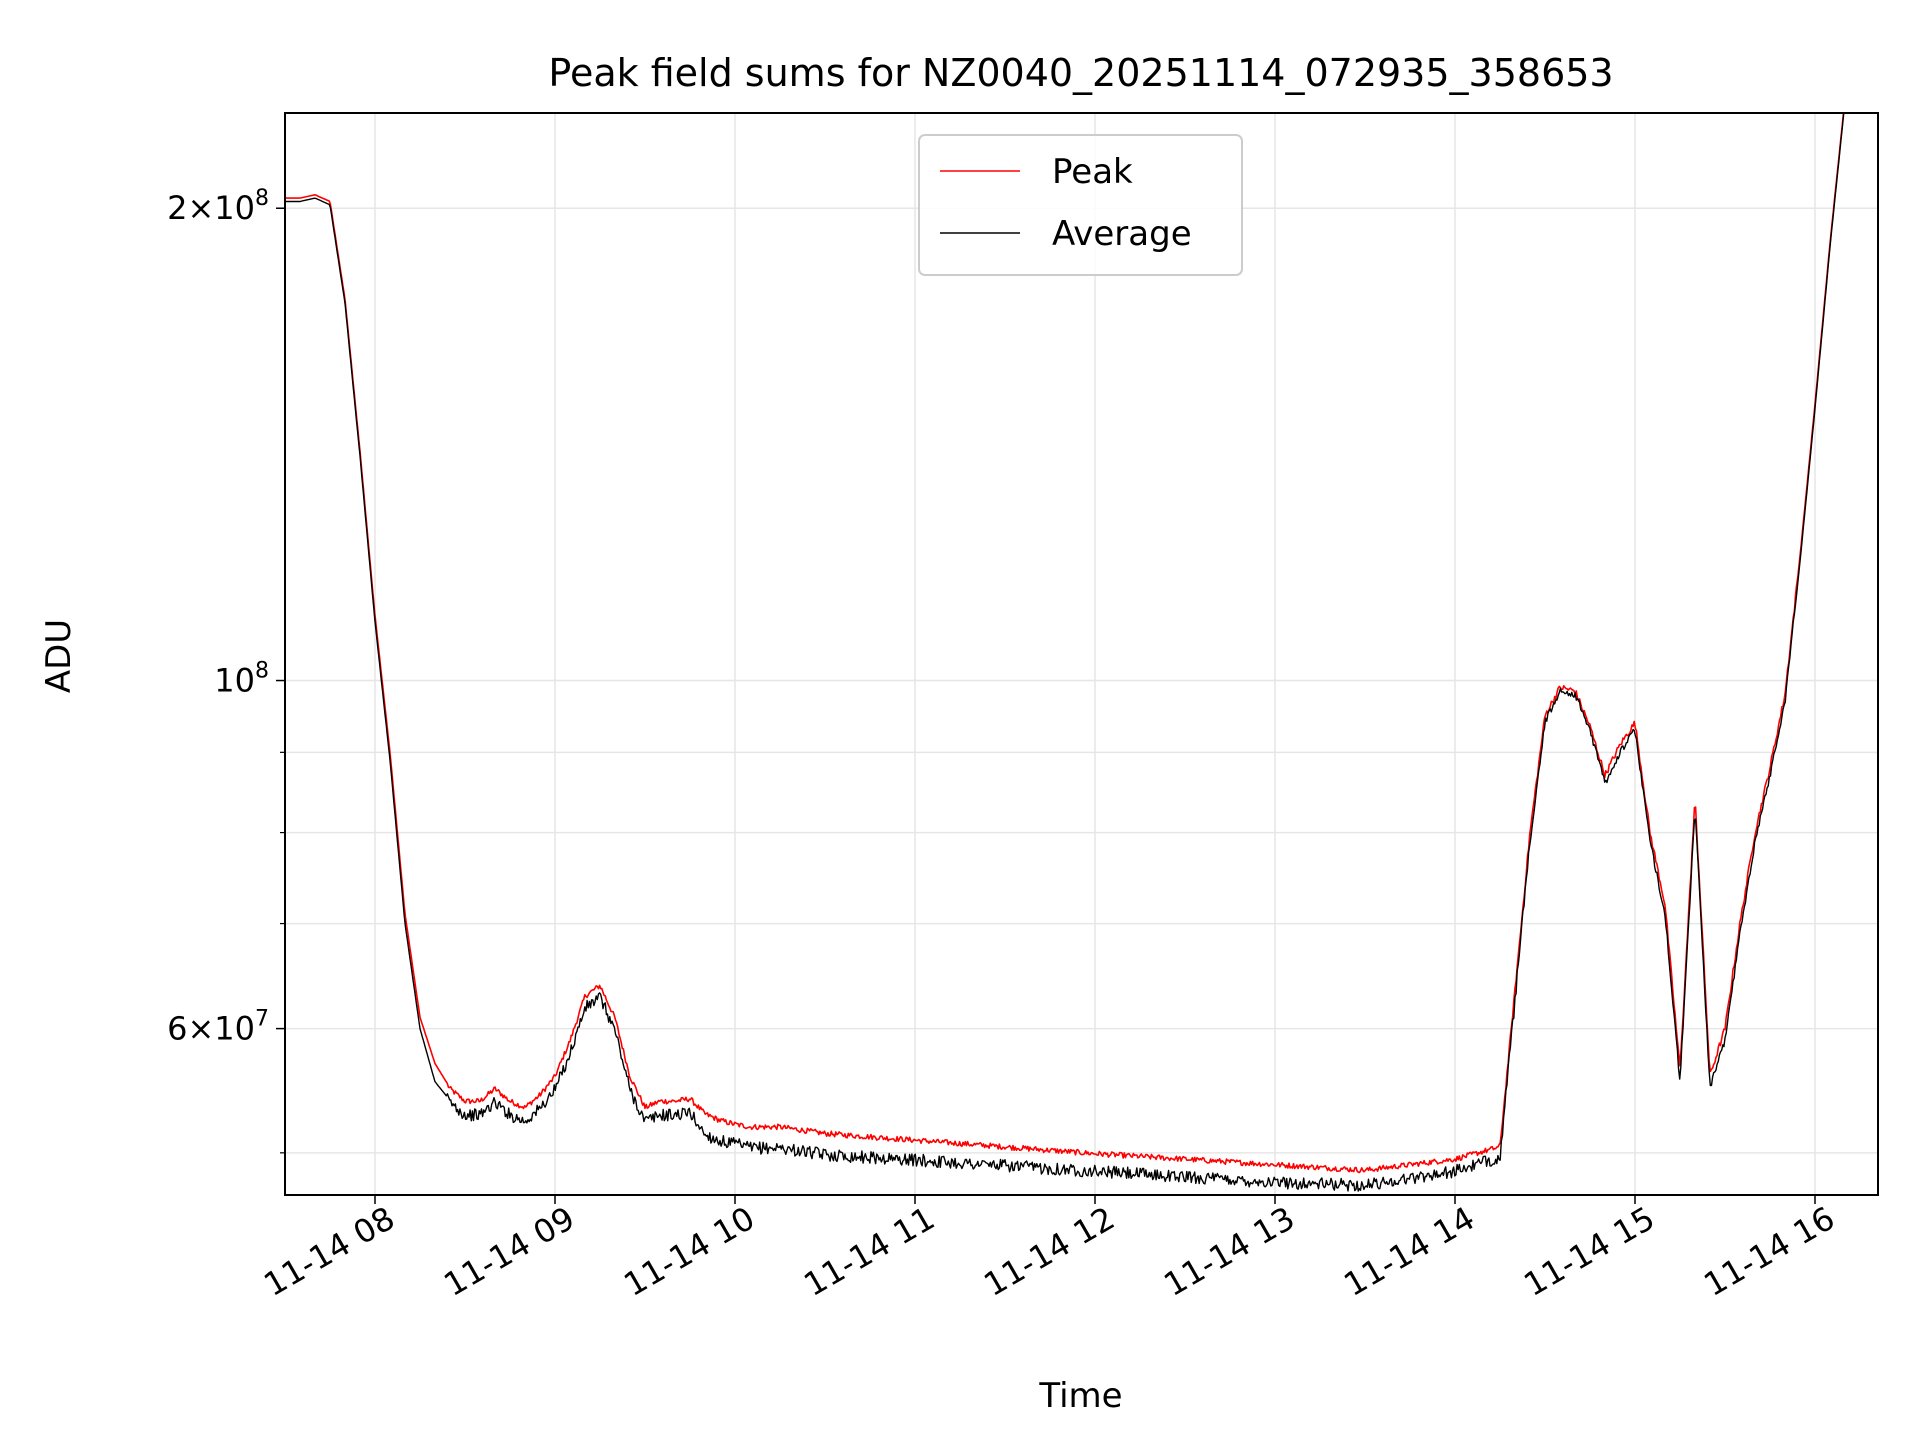  I want to click on y-tick-label: 108, so click(241, 679).